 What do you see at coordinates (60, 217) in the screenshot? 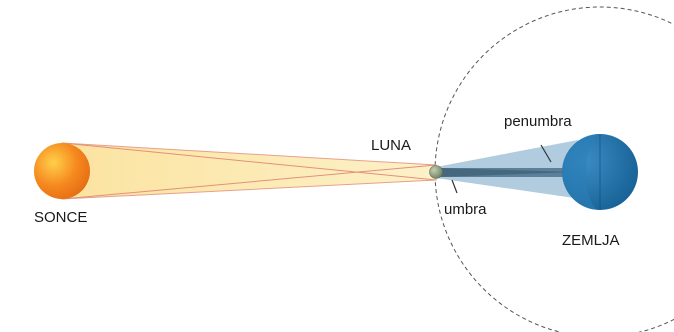
I see `sun-label: SONCE` at bounding box center [60, 217].